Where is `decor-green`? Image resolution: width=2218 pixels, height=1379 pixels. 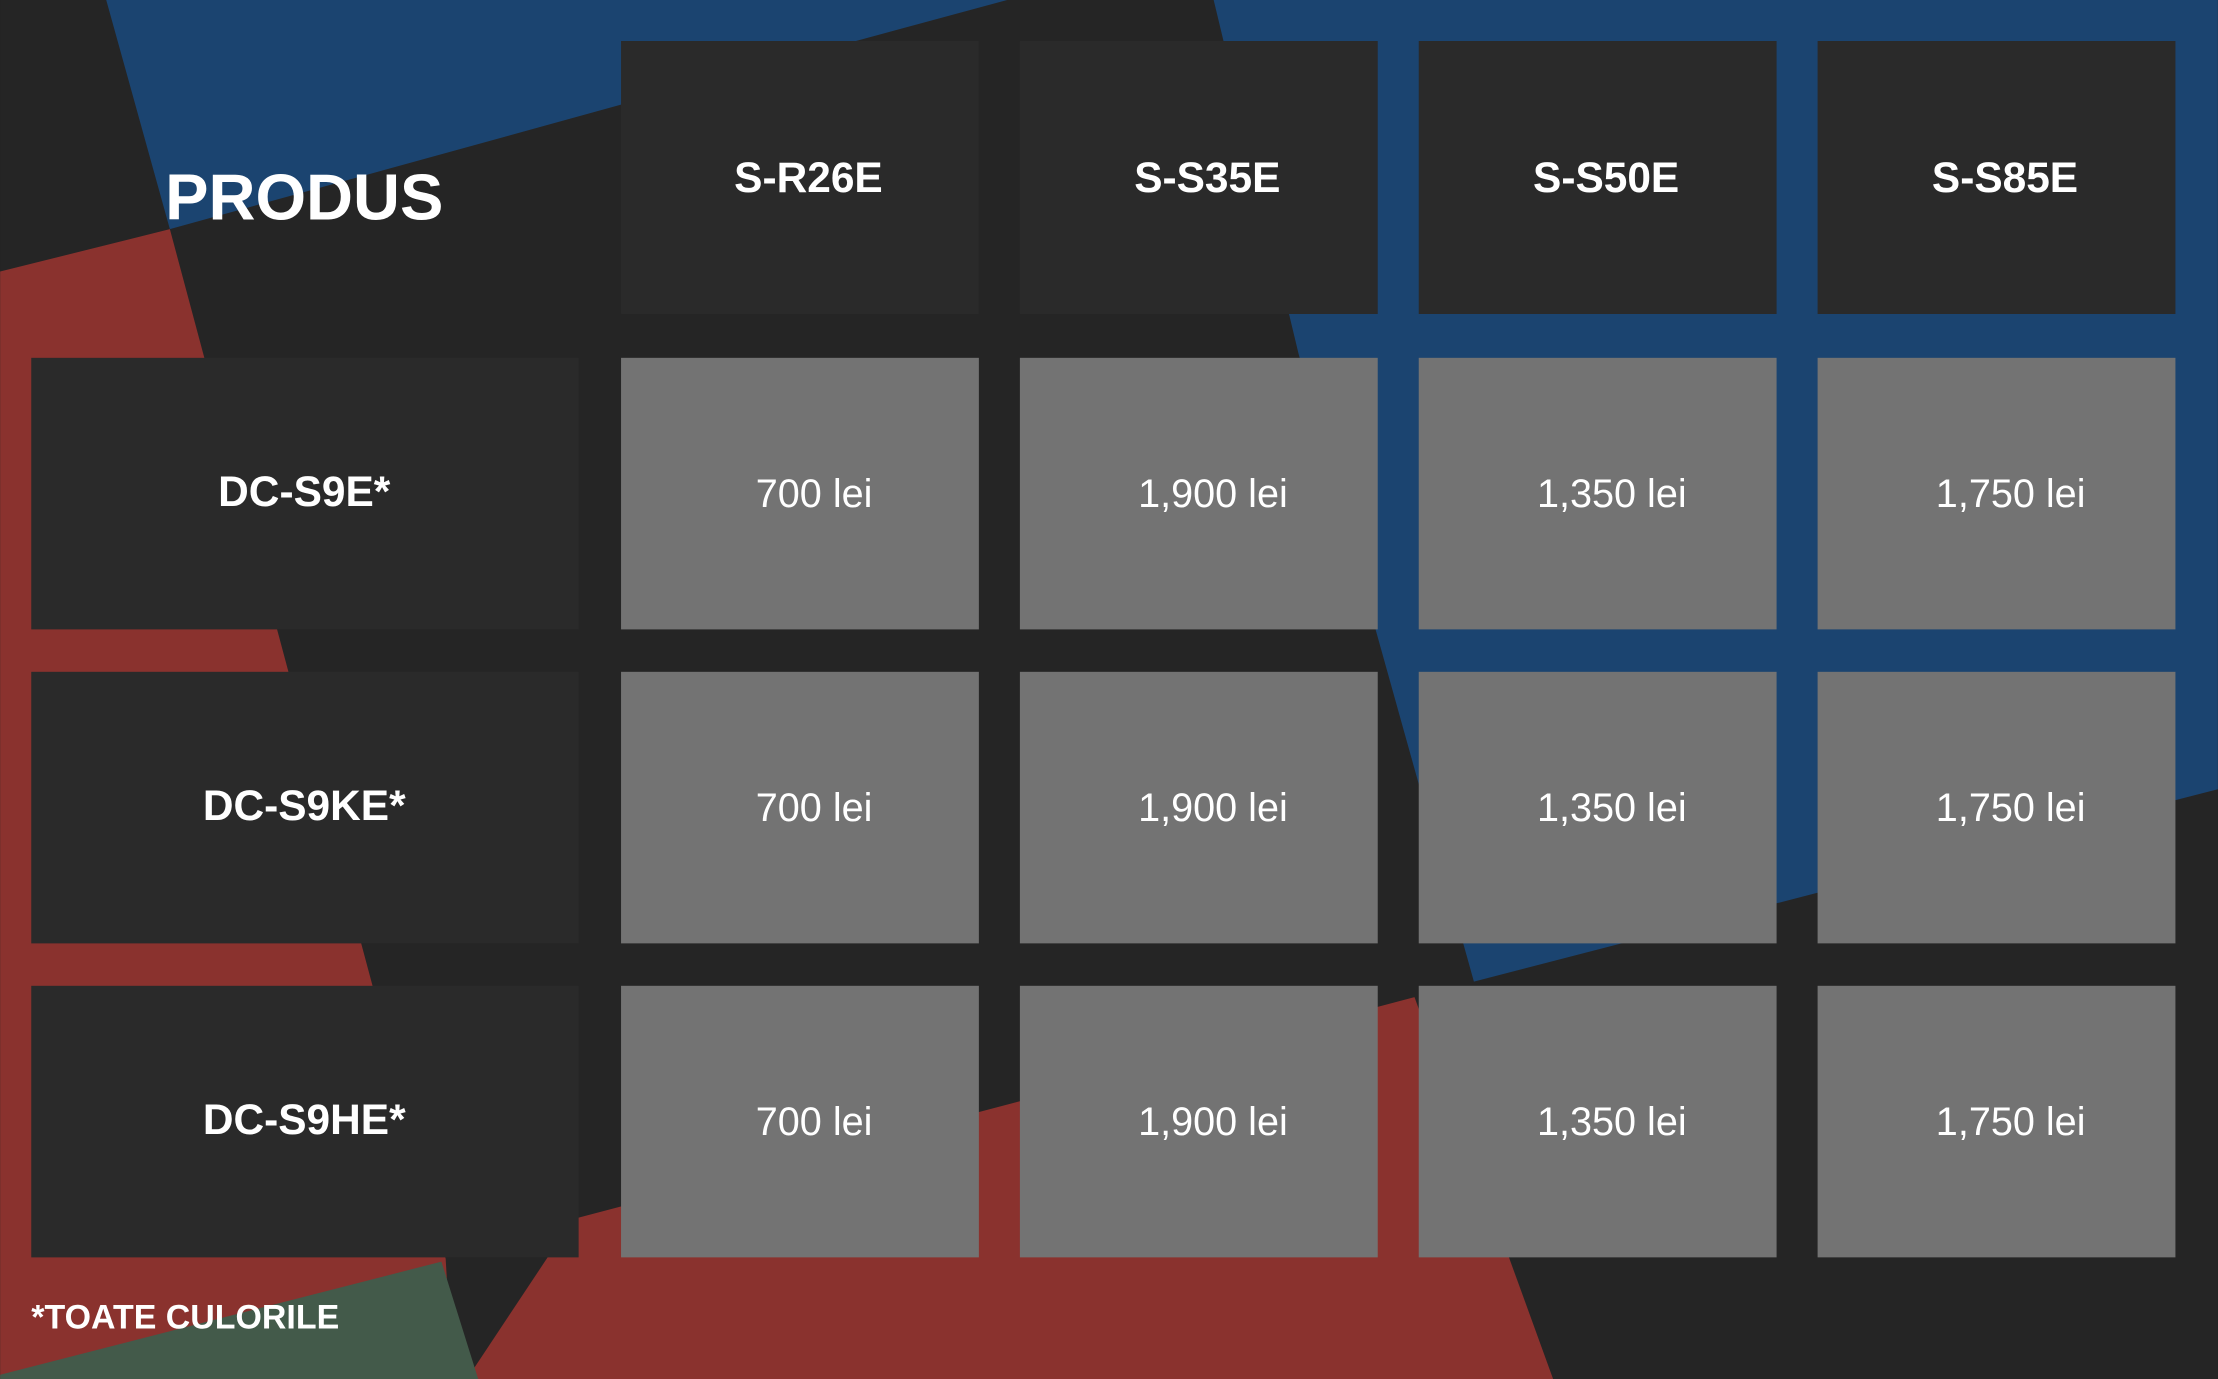
decor-green is located at coordinates (239, 1320).